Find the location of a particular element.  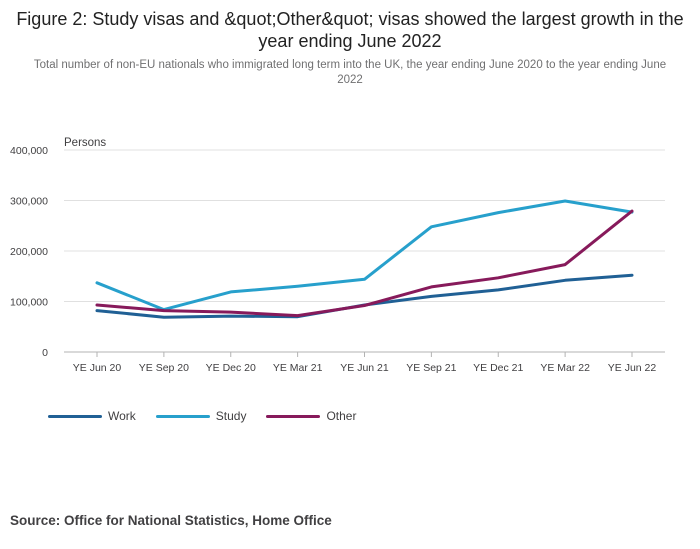

chart-legend: Work Study Other is located at coordinates (212, 416).